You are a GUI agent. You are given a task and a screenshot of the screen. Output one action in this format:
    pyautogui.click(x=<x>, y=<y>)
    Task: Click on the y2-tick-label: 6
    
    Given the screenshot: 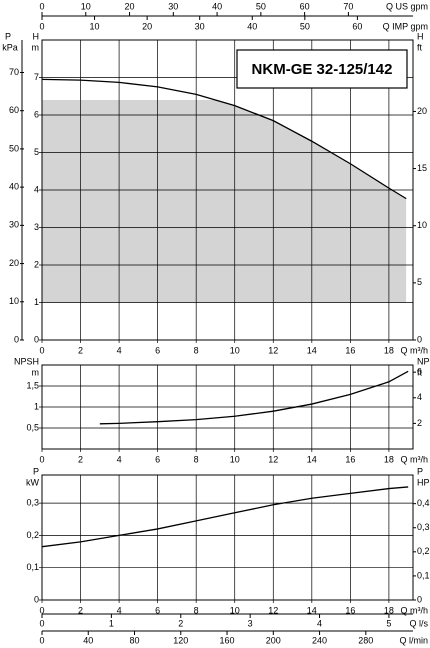 What is the action you would take?
    pyautogui.click(x=419, y=372)
    